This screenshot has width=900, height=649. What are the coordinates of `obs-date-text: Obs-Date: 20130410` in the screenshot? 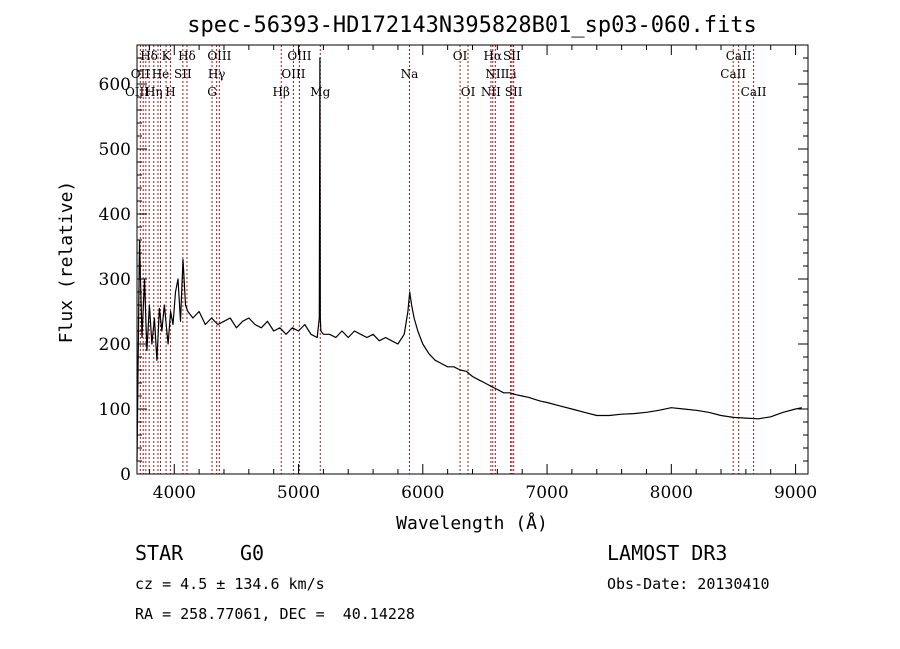 It's located at (688, 584).